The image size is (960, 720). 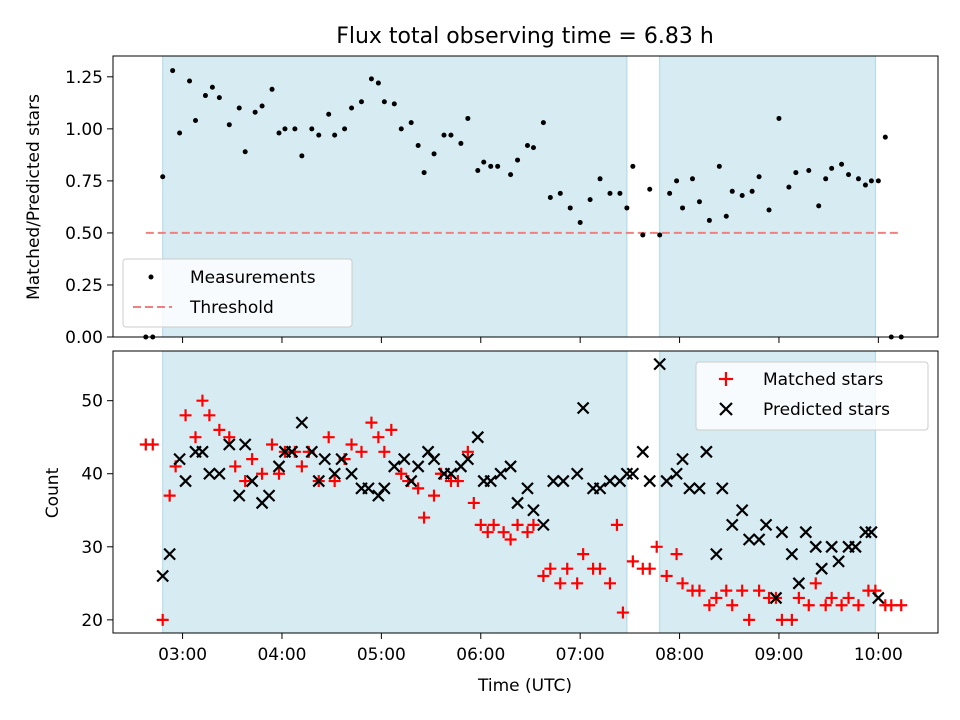 I want to click on legend-matched-label: Matched stars, so click(x=823, y=380).